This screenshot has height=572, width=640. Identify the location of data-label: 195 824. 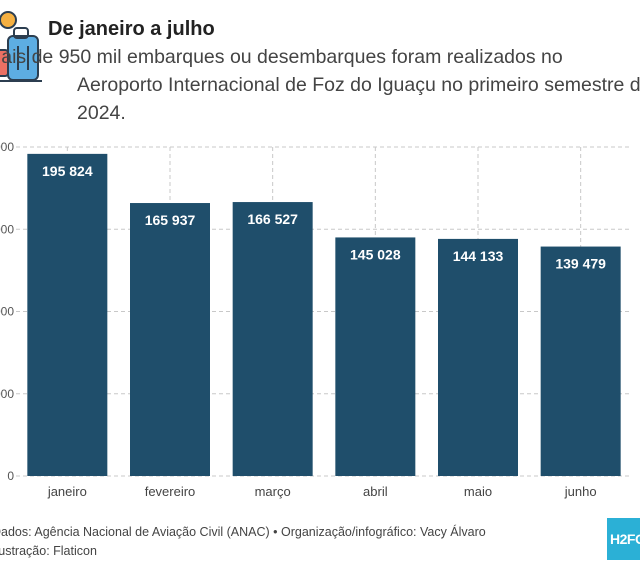
(67, 171).